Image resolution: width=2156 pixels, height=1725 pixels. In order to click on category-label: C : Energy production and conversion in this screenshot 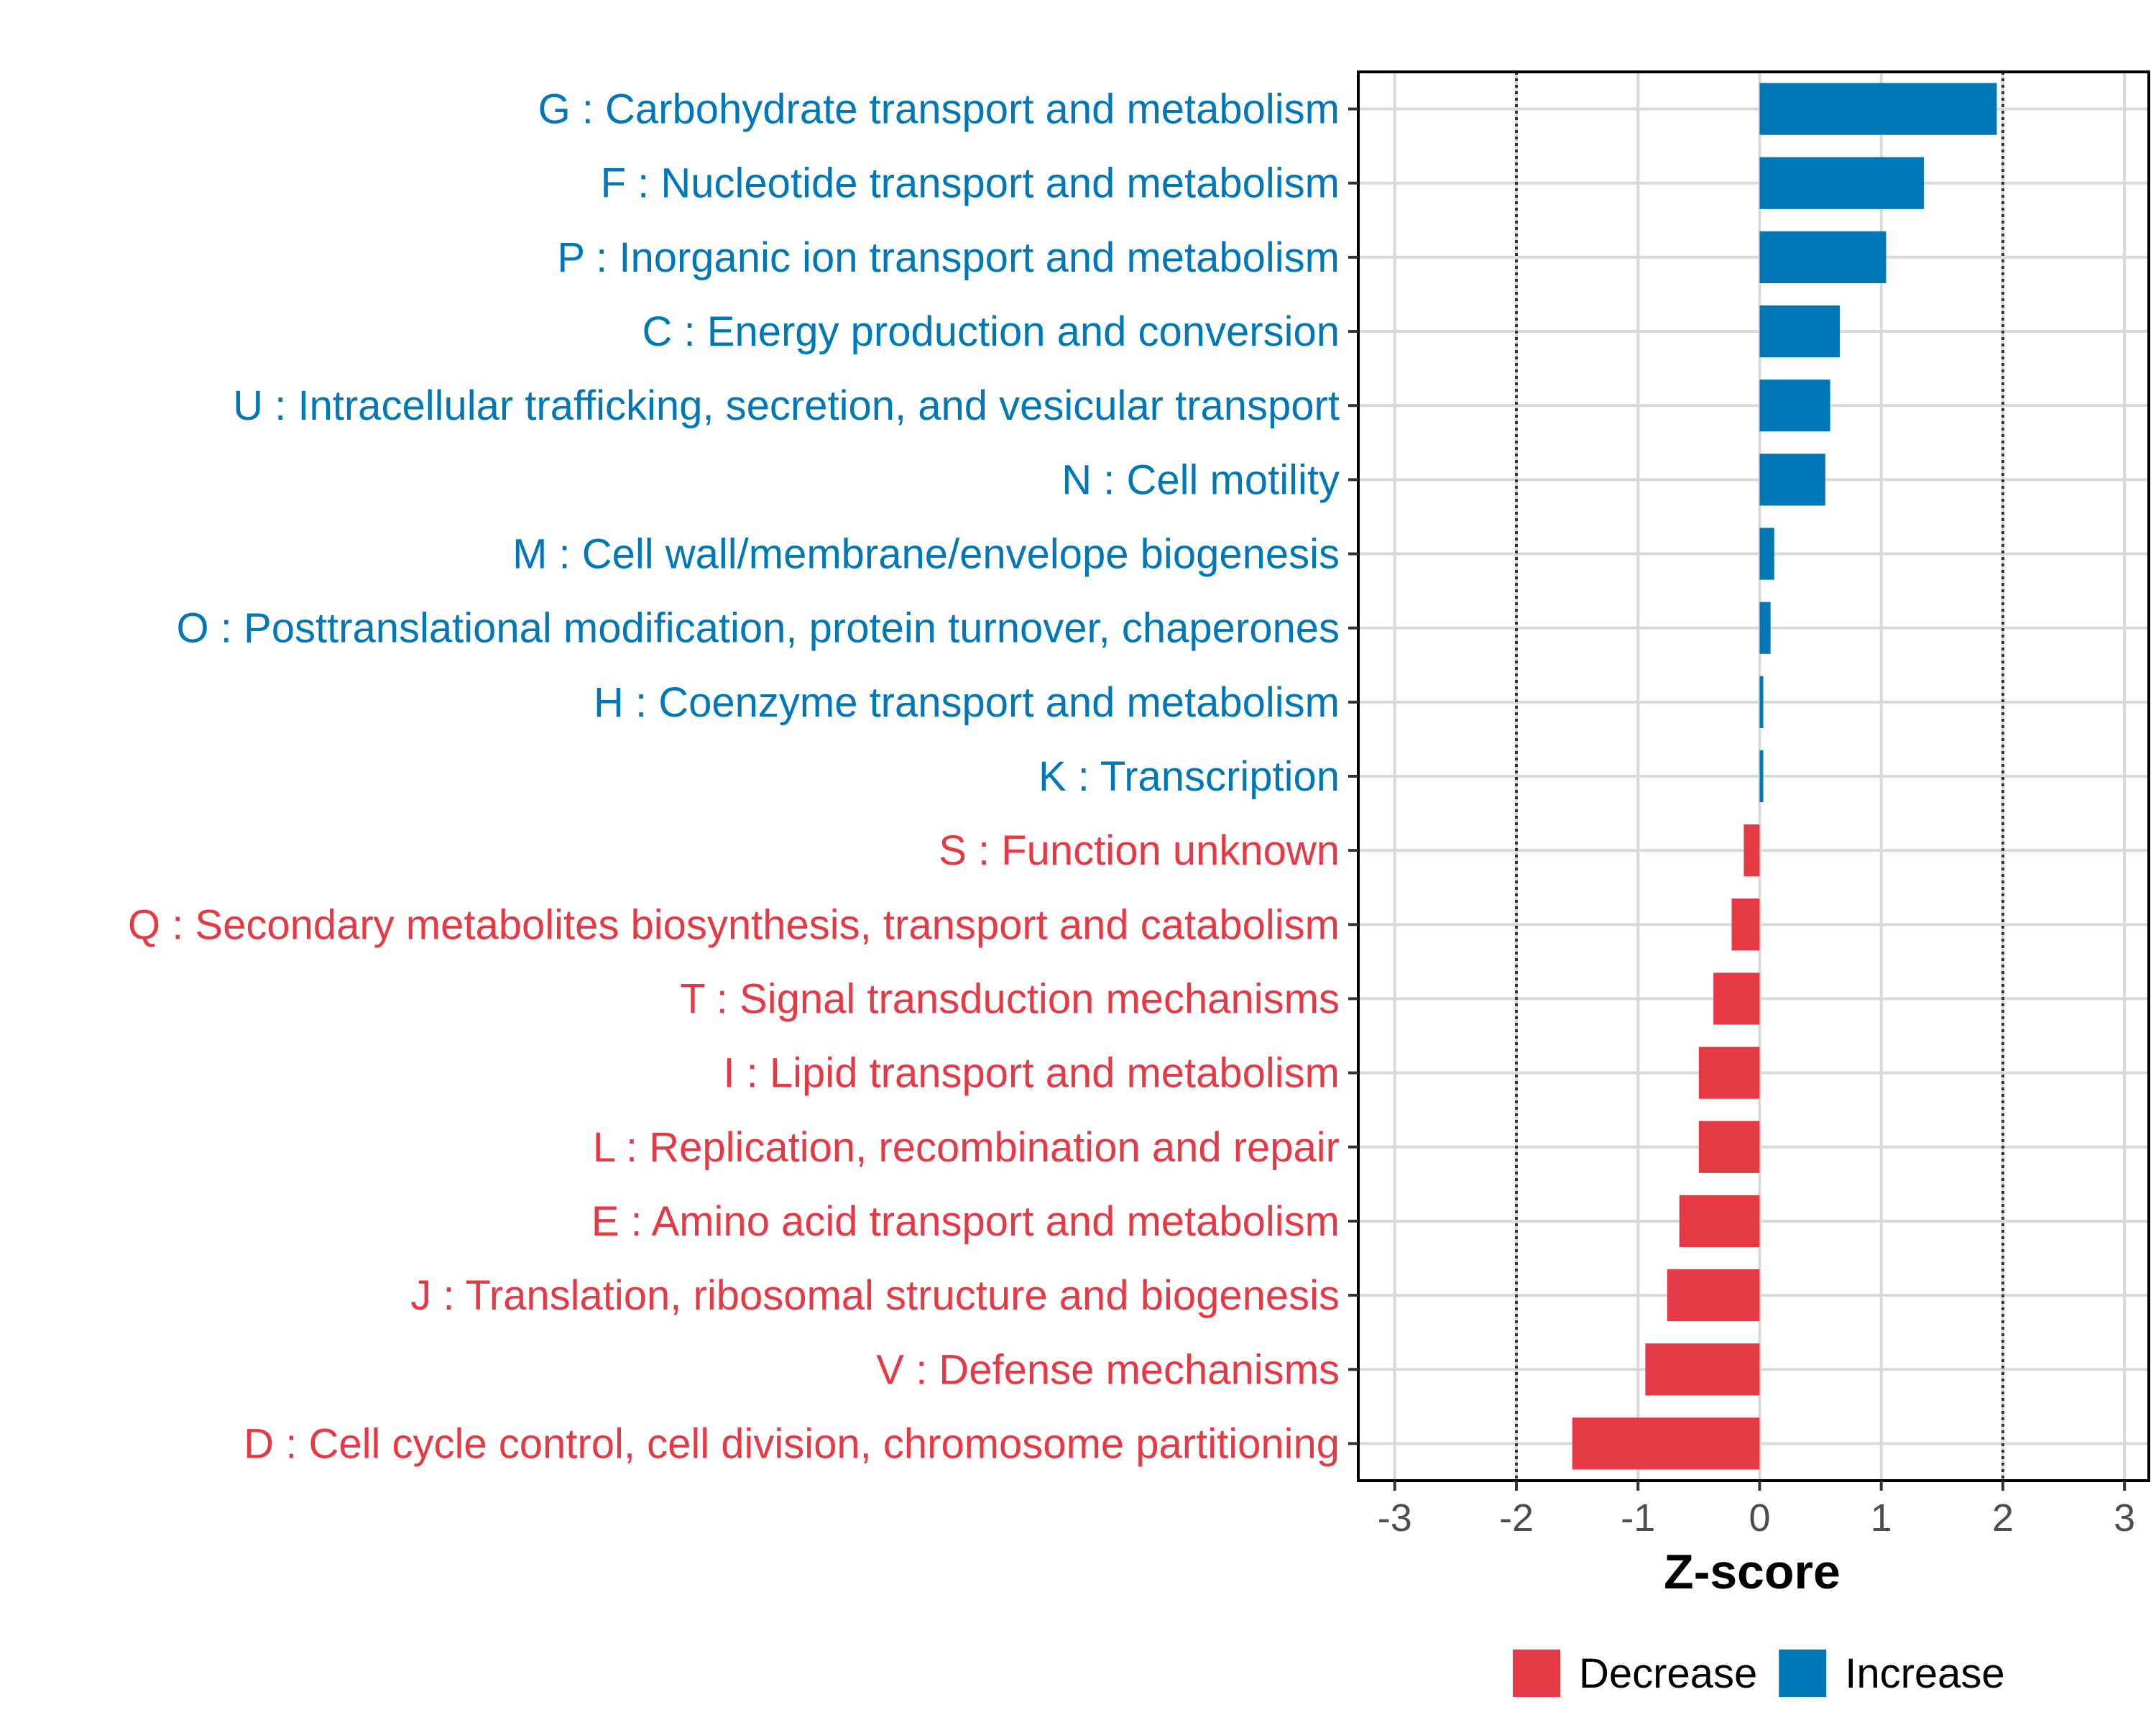, I will do `click(991, 331)`.